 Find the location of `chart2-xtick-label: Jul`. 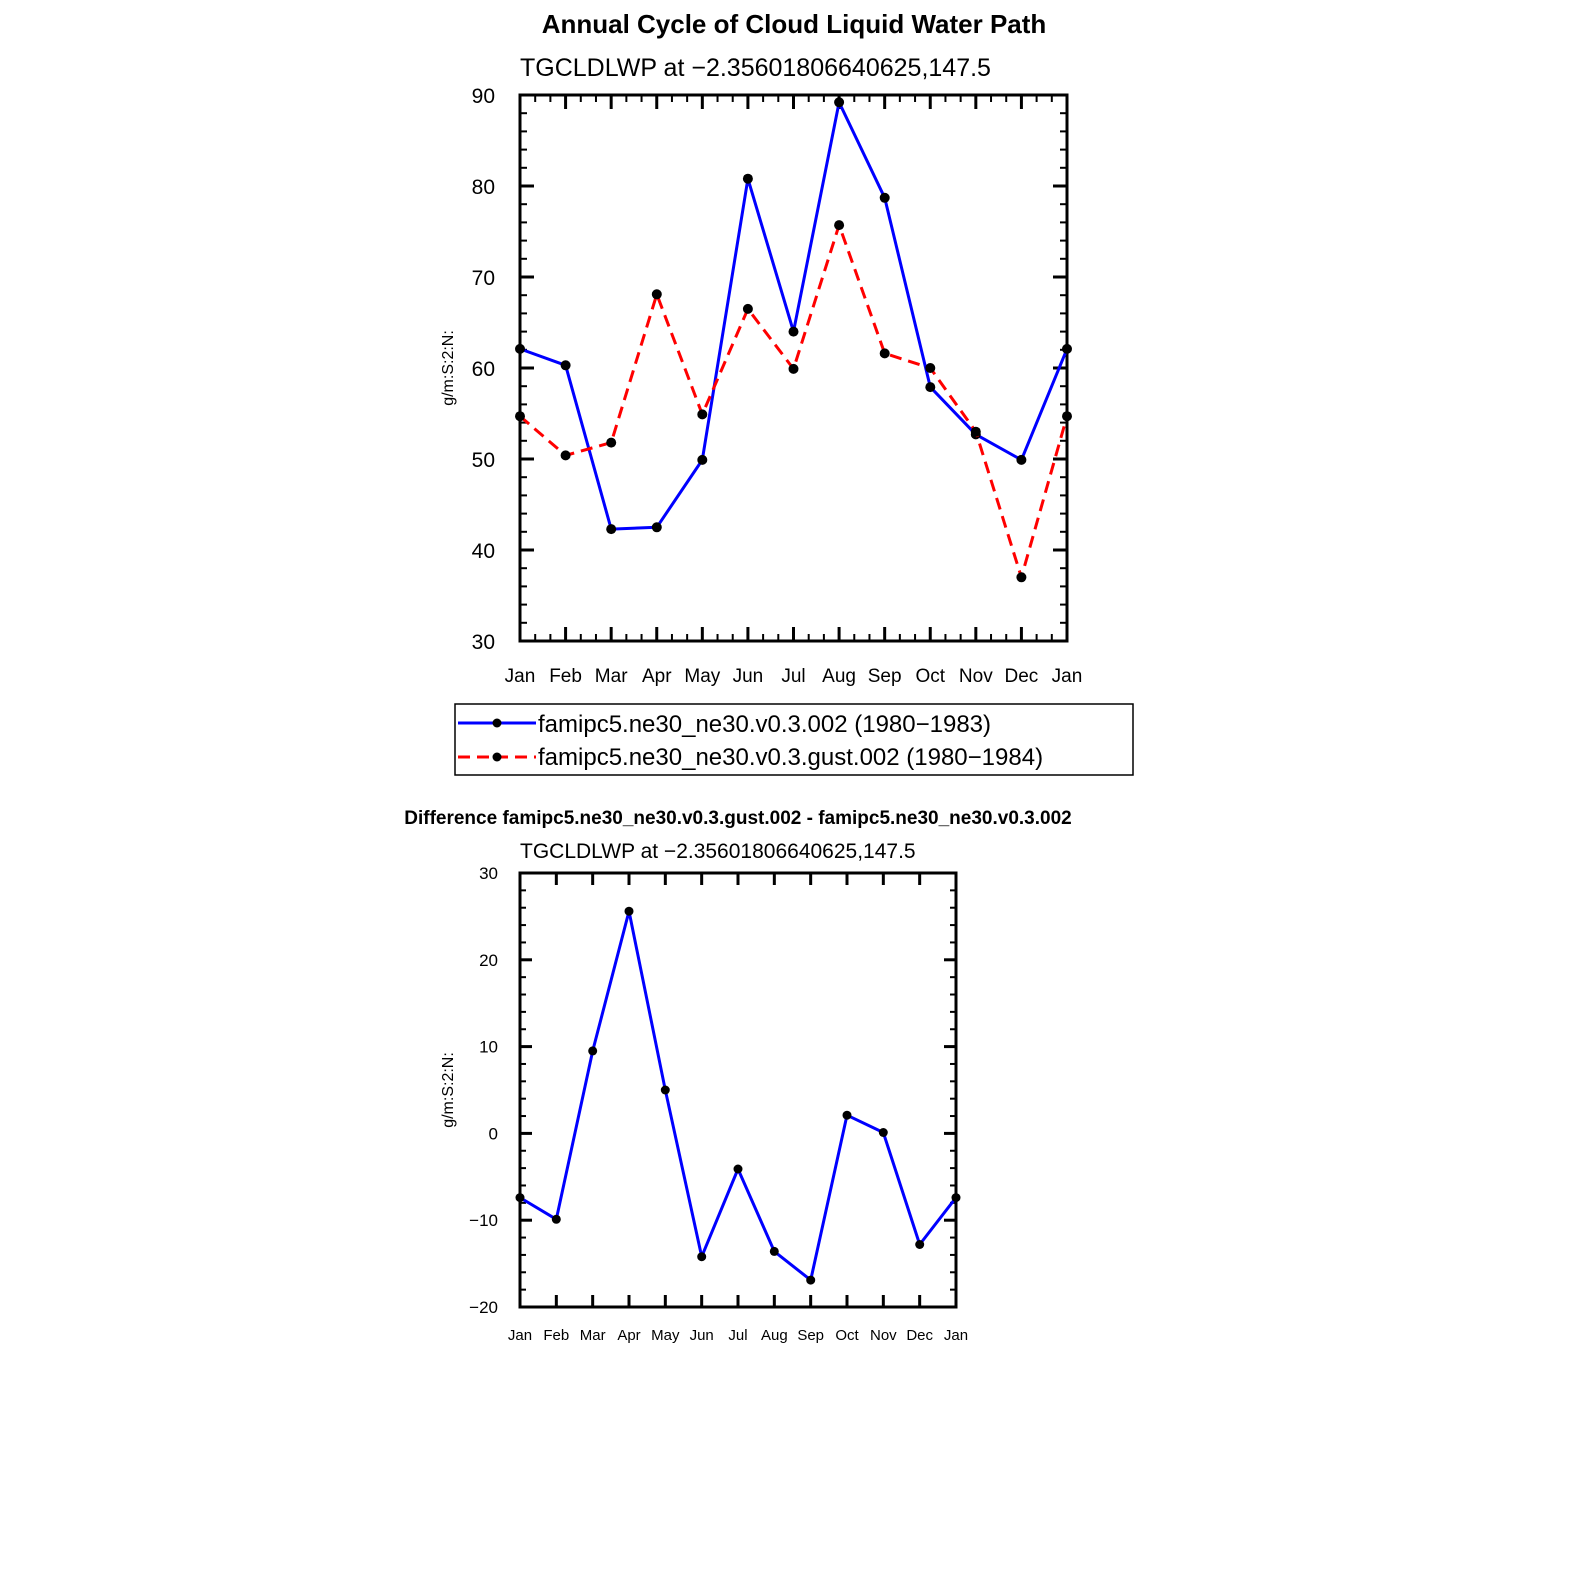

chart2-xtick-label: Jul is located at coordinates (737, 1335).